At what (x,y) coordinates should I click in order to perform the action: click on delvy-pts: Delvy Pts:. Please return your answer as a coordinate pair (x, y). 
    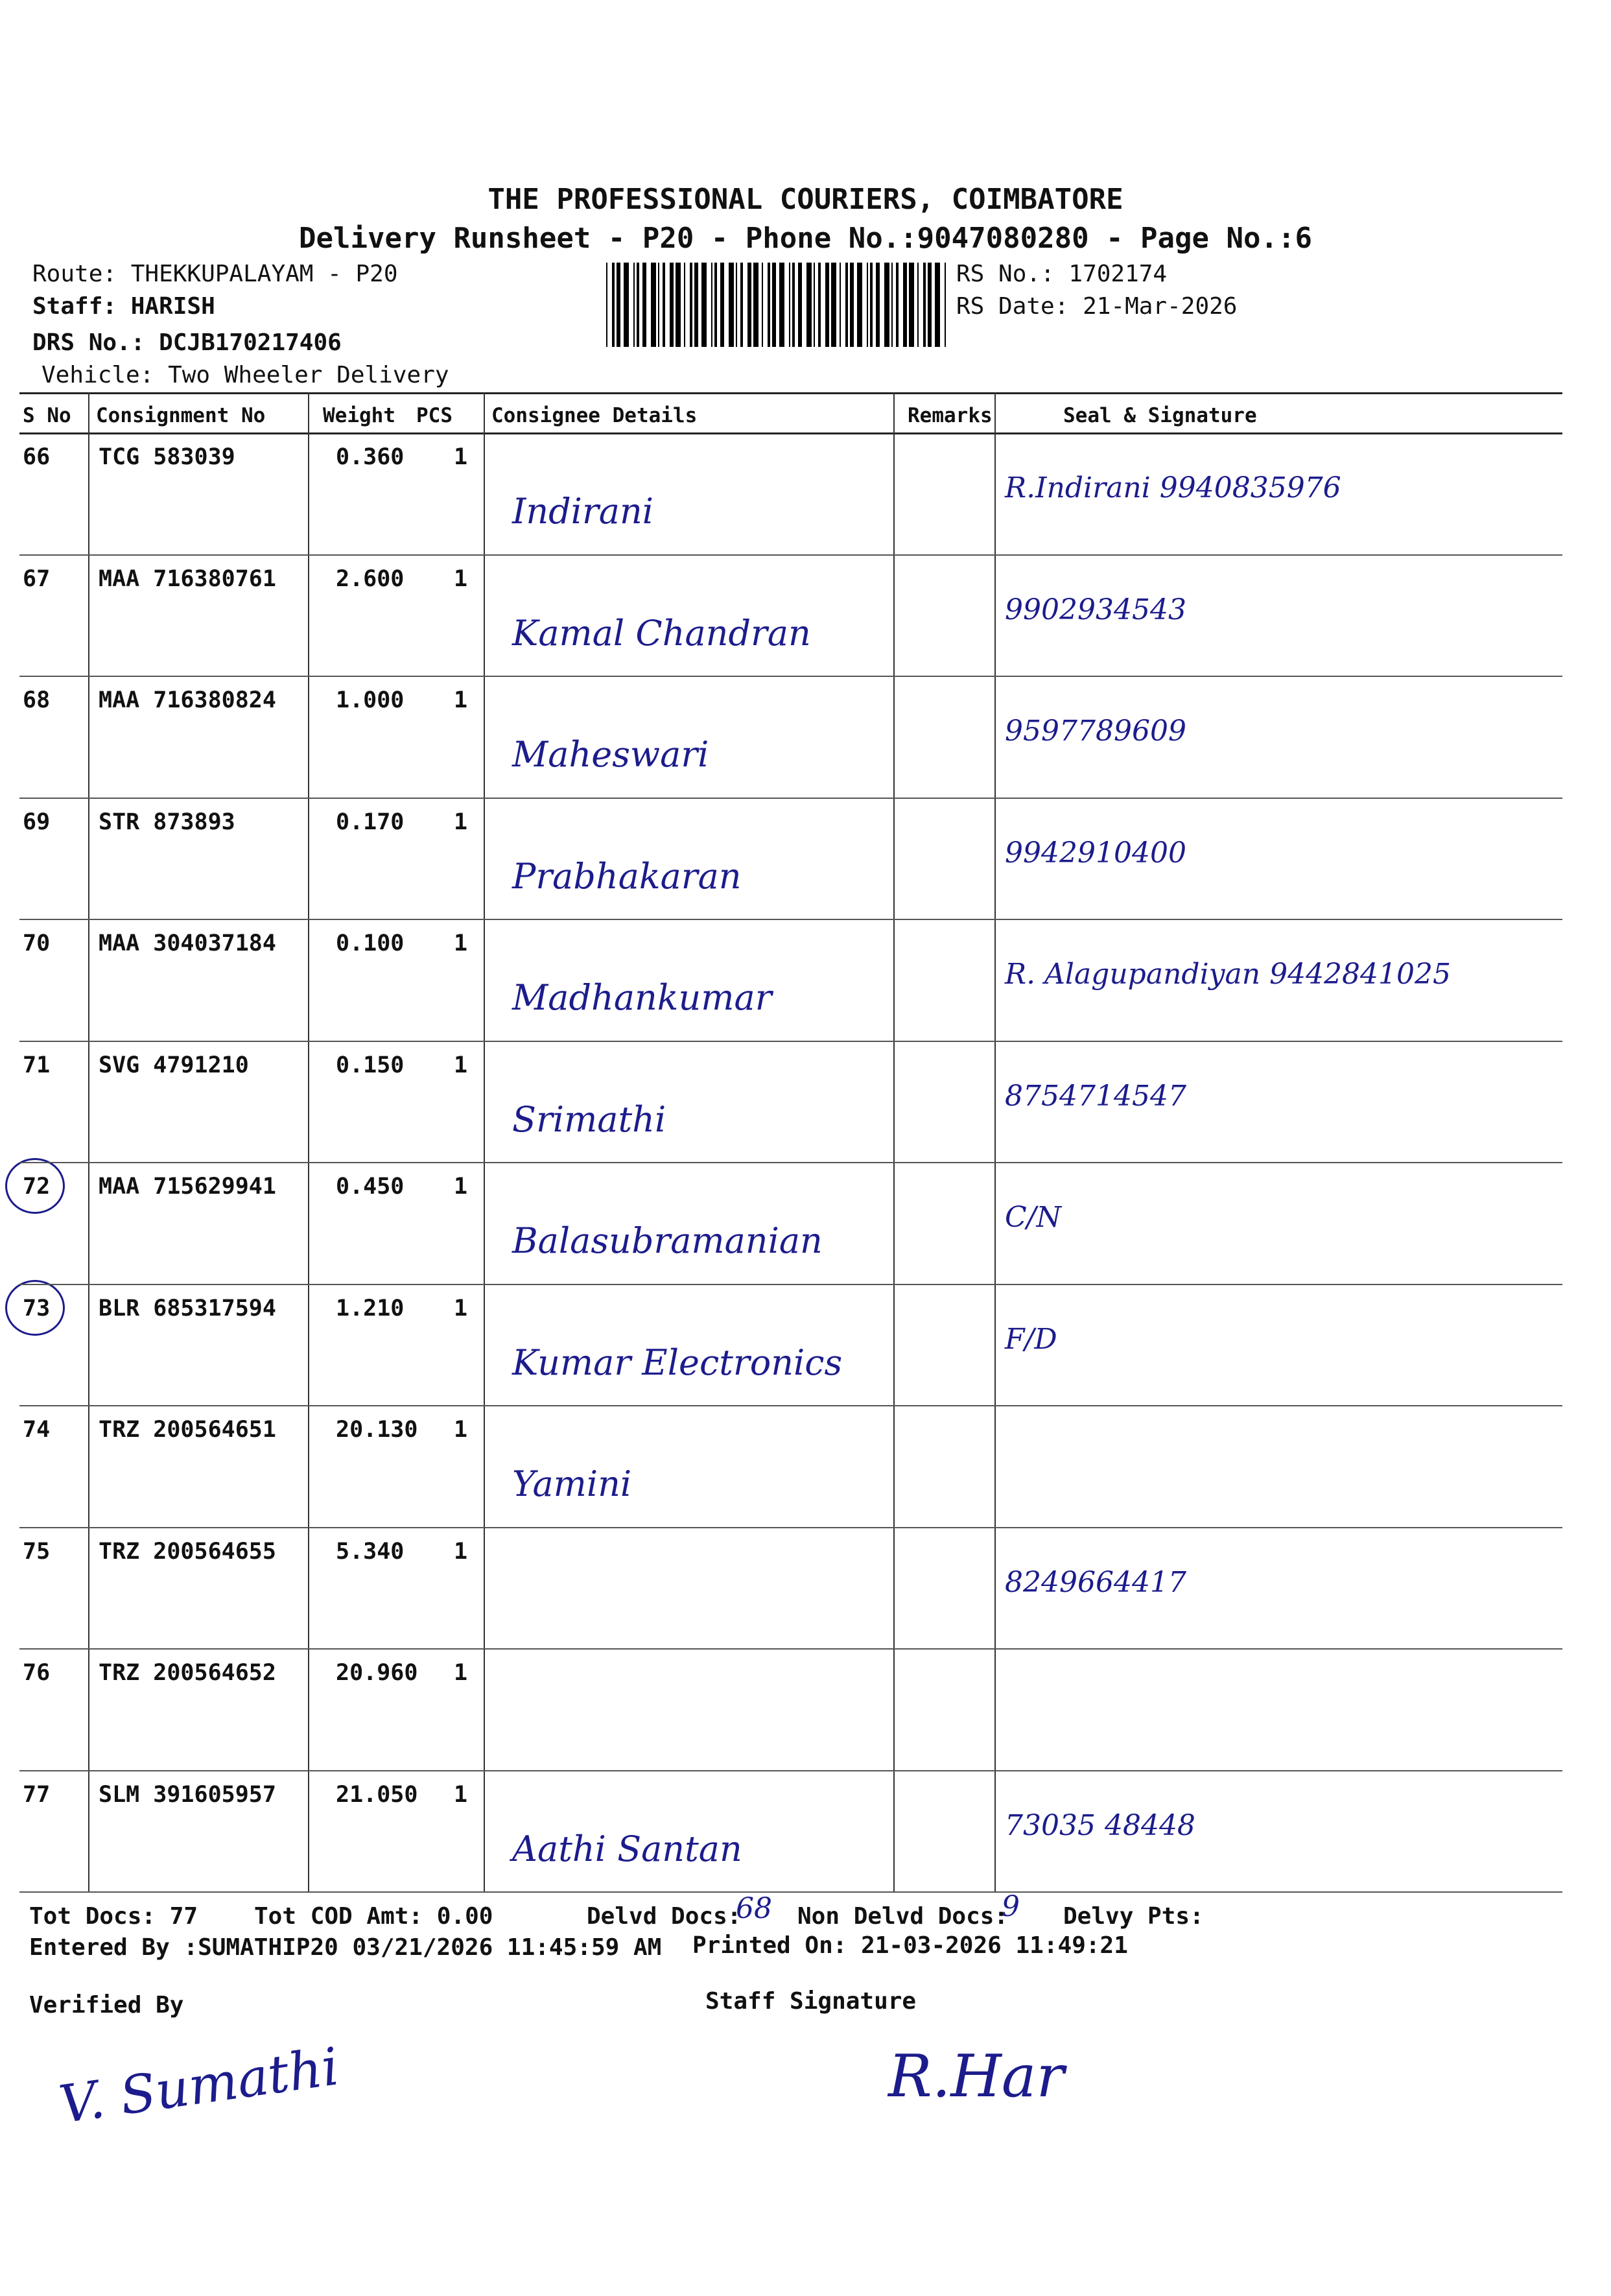
    Looking at the image, I should click on (1133, 1916).